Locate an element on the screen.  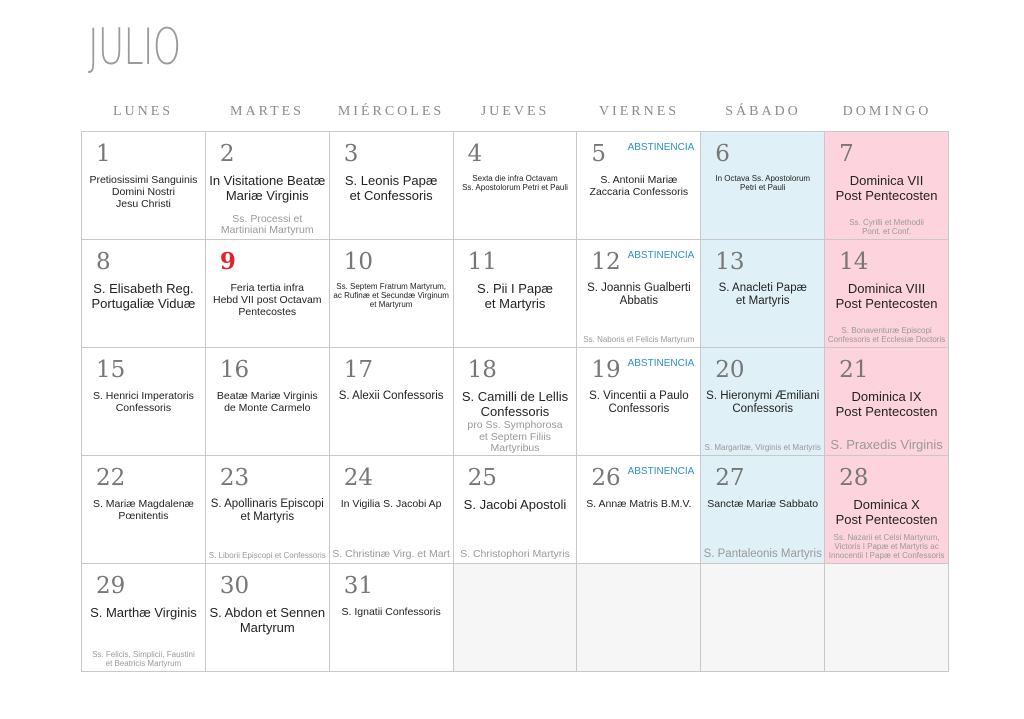
feast-title: Dominica IX Post Pentecosten is located at coordinates (886, 404).